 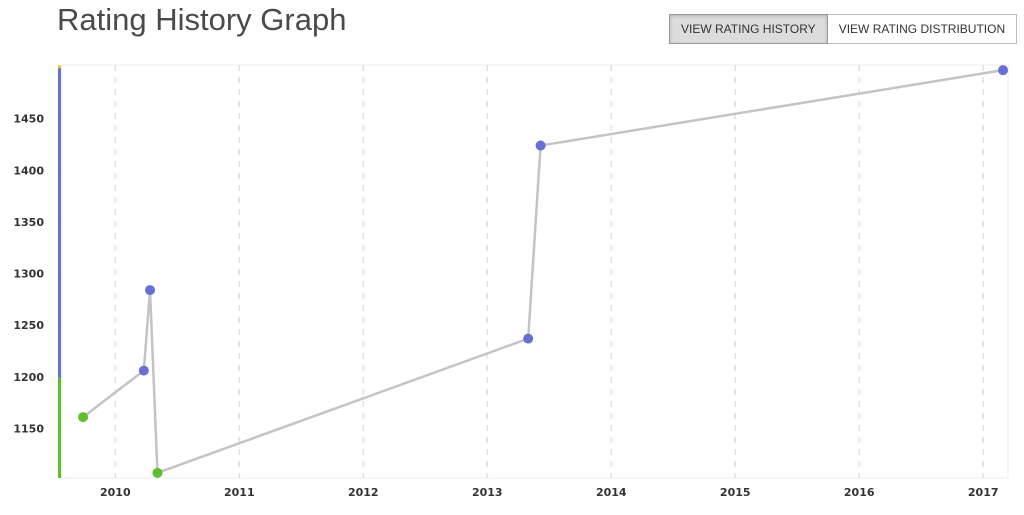 I want to click on x-tick-label: 2011, so click(x=239, y=492).